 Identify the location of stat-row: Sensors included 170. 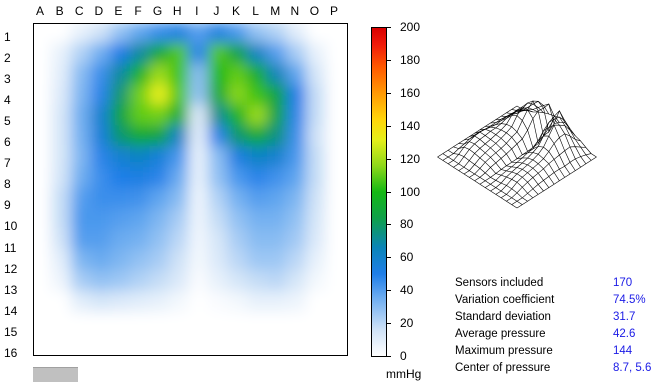
(553, 283).